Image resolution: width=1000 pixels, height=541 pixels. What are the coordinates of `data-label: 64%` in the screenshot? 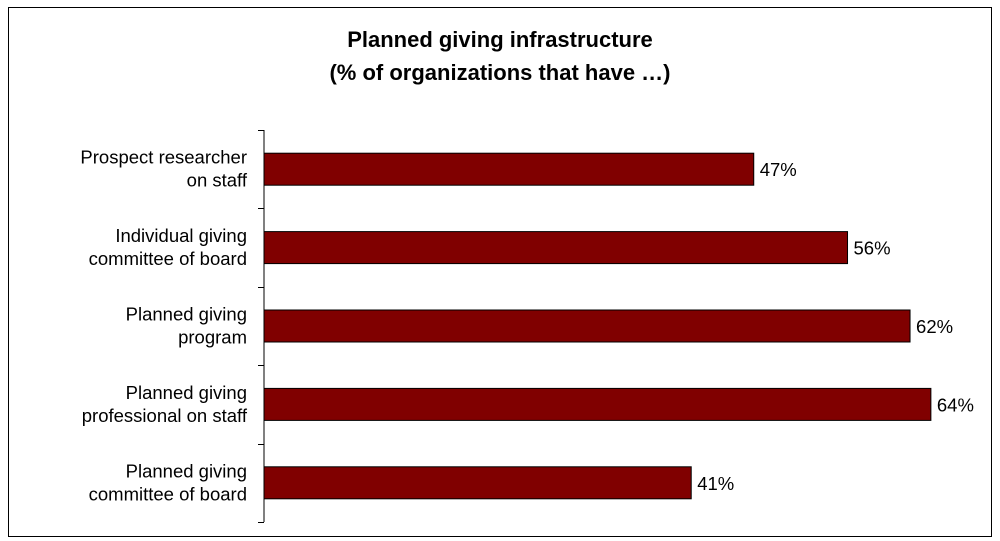 It's located at (955, 404).